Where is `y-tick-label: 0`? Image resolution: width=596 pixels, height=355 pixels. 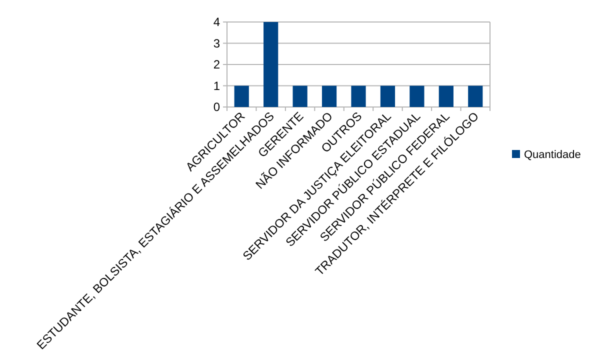
y-tick-label: 0 is located at coordinates (216, 107).